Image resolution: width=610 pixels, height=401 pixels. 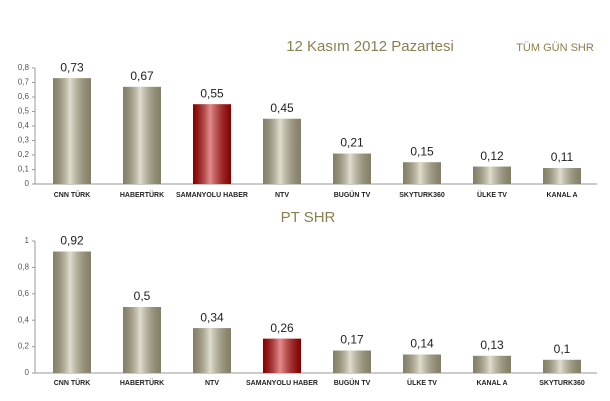 I want to click on value-label: 0,17, so click(x=352, y=340).